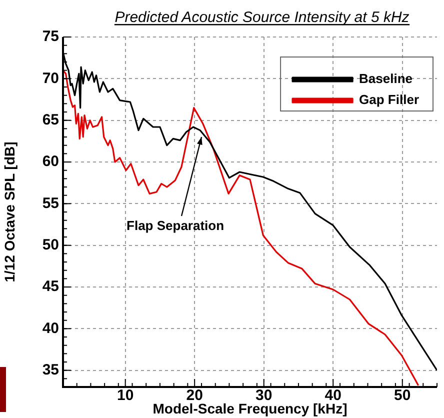  I want to click on y-tick-label: 60, so click(50, 161).